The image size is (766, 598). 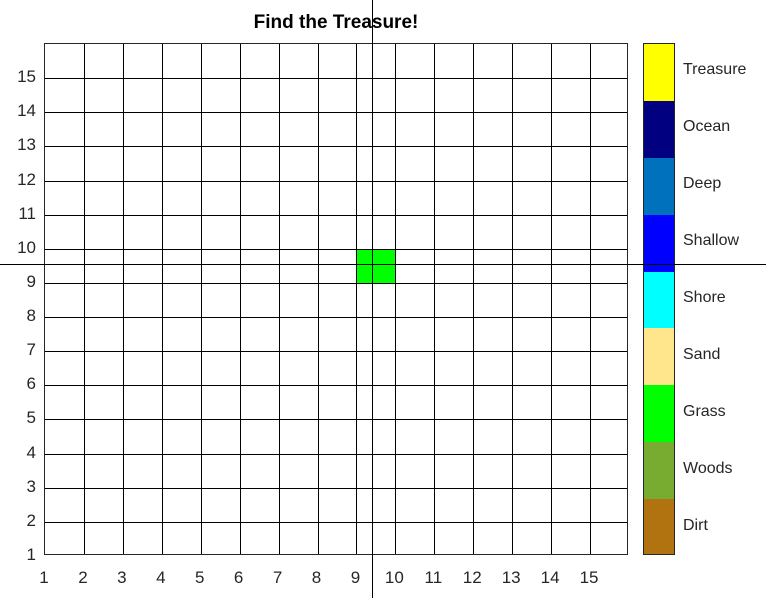 I want to click on colorbar-label-ocean: Ocean, so click(x=707, y=127).